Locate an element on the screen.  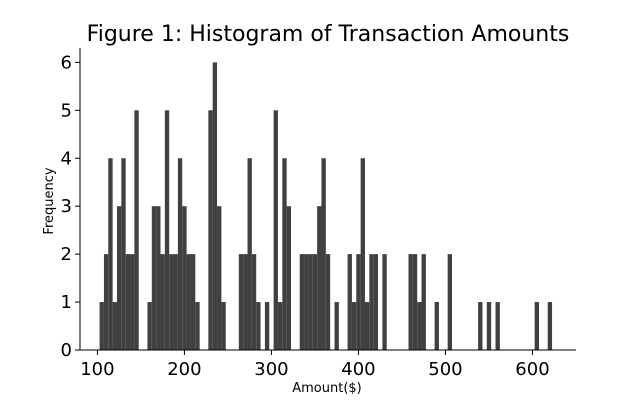
x-tick-label: 200 is located at coordinates (184, 369).